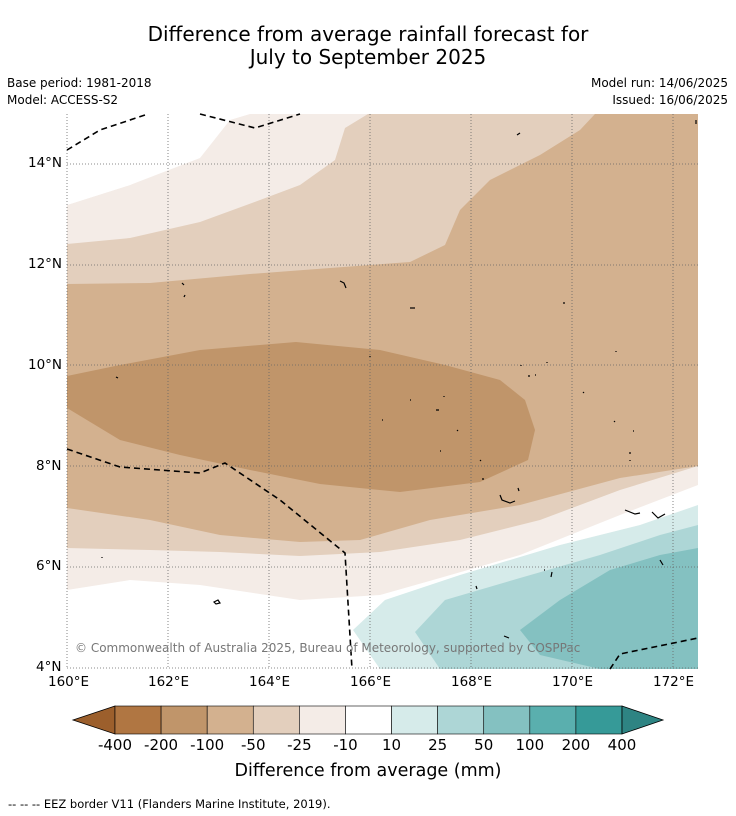 The image size is (736, 816). Describe the element at coordinates (207, 745) in the screenshot. I see `colorbar-tick-label: -100` at that location.